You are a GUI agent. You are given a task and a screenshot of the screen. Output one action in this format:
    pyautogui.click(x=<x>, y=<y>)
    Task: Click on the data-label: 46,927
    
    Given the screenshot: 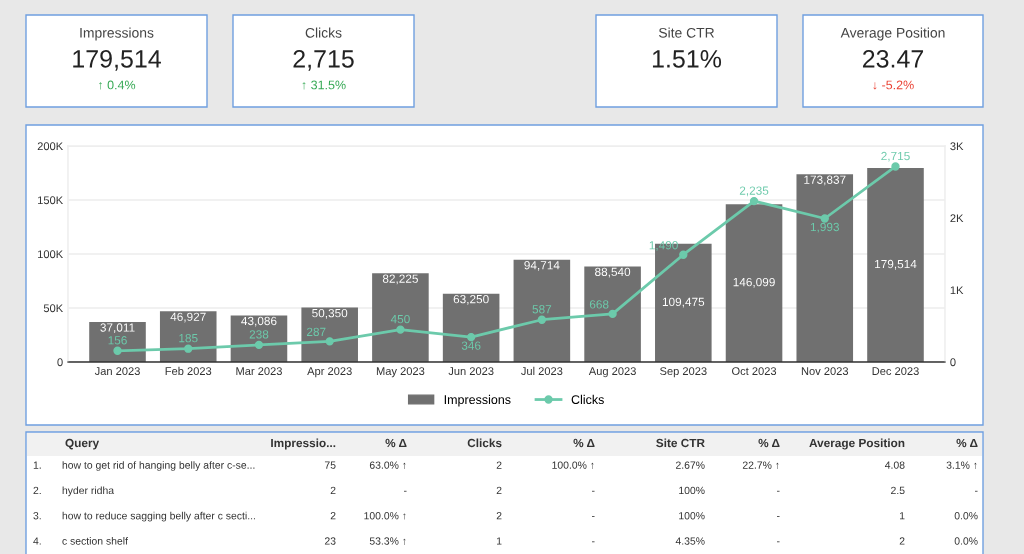 What is the action you would take?
    pyautogui.click(x=188, y=317)
    